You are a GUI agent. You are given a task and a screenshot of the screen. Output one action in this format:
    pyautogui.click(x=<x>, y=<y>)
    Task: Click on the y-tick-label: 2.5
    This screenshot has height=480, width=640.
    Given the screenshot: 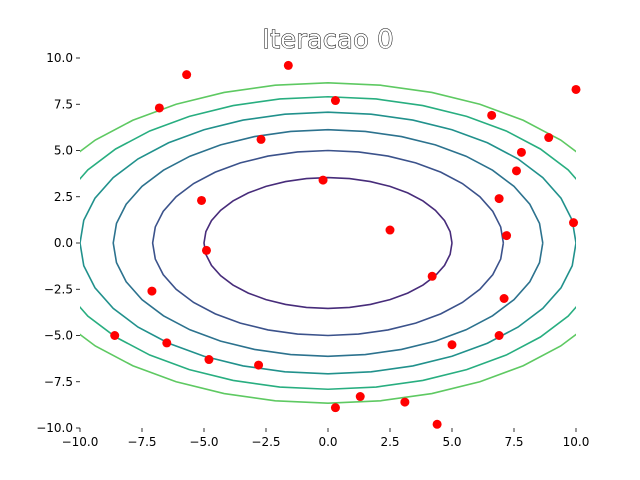 What is the action you would take?
    pyautogui.click(x=63, y=197)
    